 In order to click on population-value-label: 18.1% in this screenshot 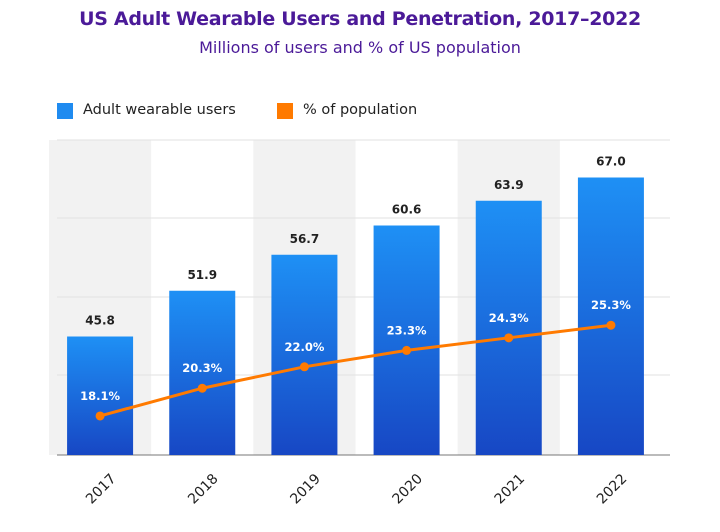, I will do `click(100, 396)`.